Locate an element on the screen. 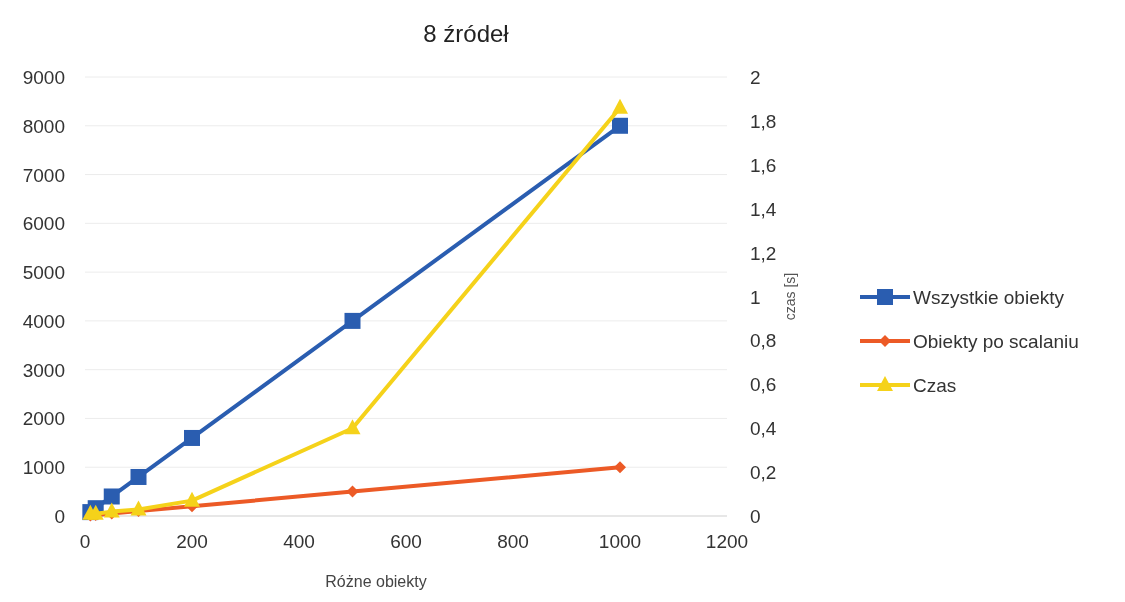  y2-tick-label: 0 is located at coordinates (755, 516).